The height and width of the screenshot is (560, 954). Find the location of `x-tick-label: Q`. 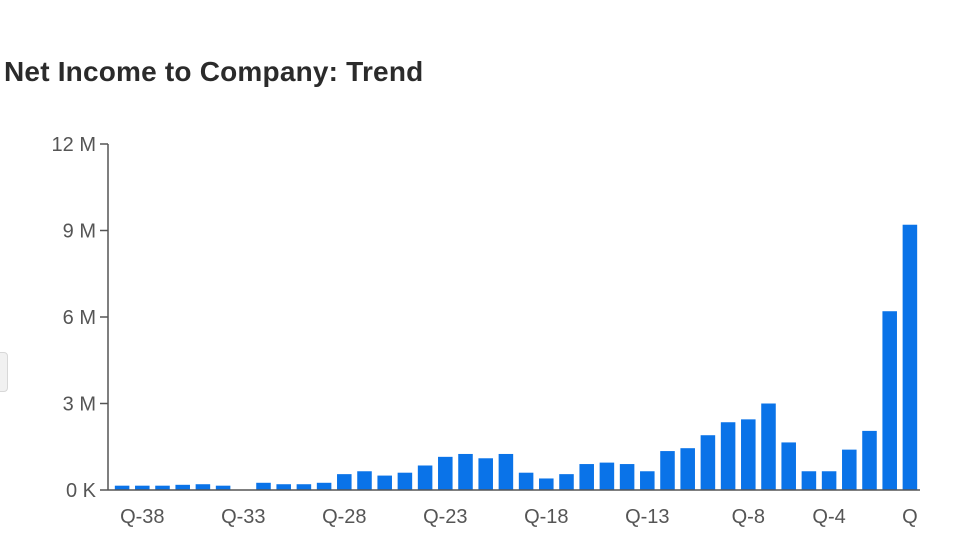

x-tick-label: Q is located at coordinates (910, 517).